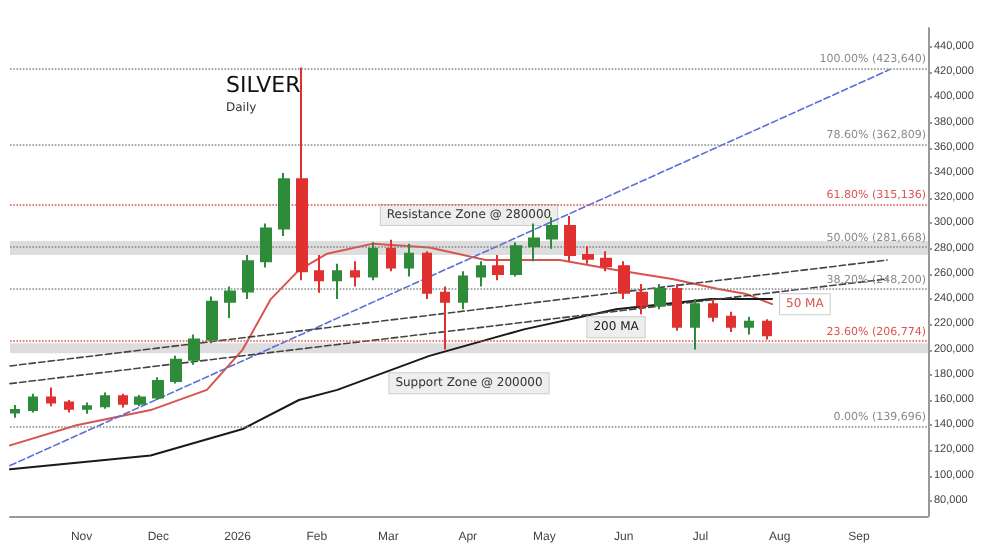  Describe the element at coordinates (264, 85) in the screenshot. I see `text: SILVER` at that location.